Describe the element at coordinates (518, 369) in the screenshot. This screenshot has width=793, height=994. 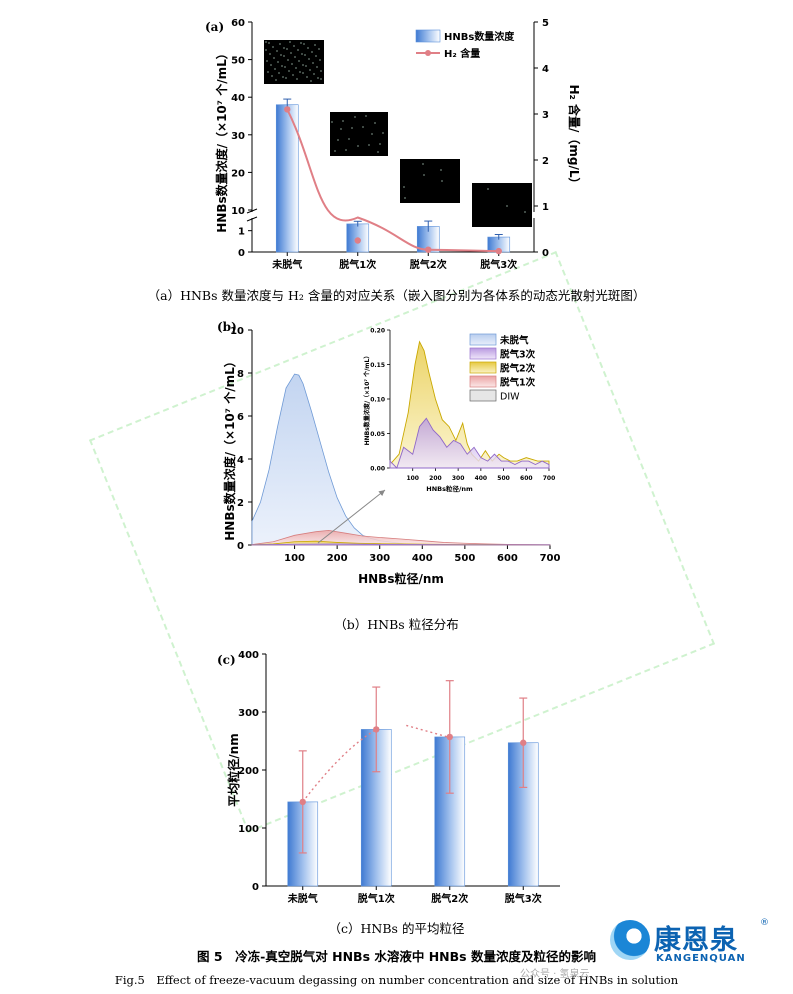
I see `legend-label: 脱气2次` at that location.